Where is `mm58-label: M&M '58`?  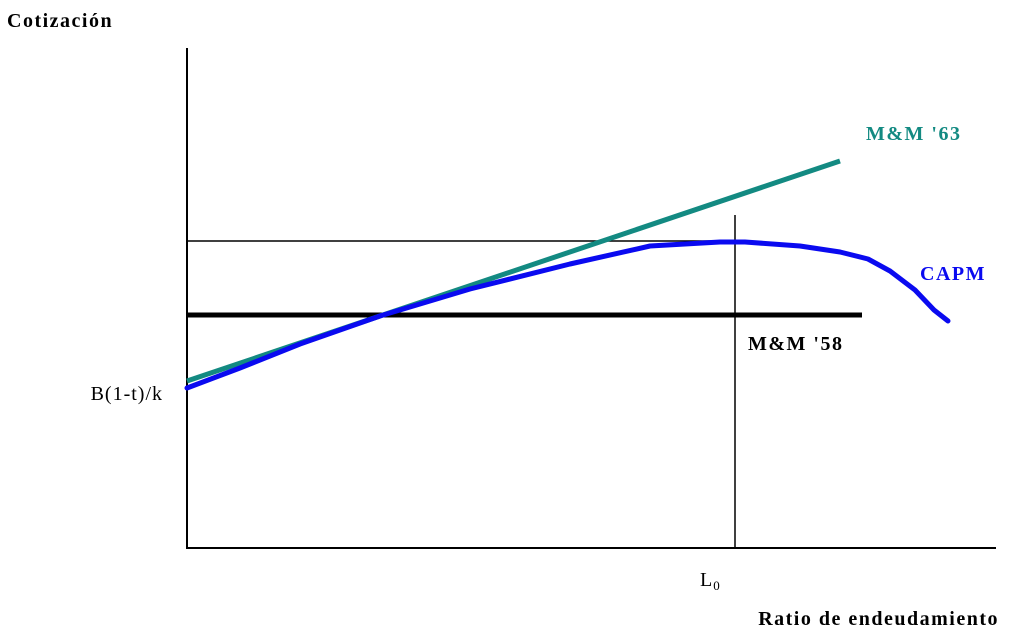 mm58-label: M&M '58 is located at coordinates (795, 344).